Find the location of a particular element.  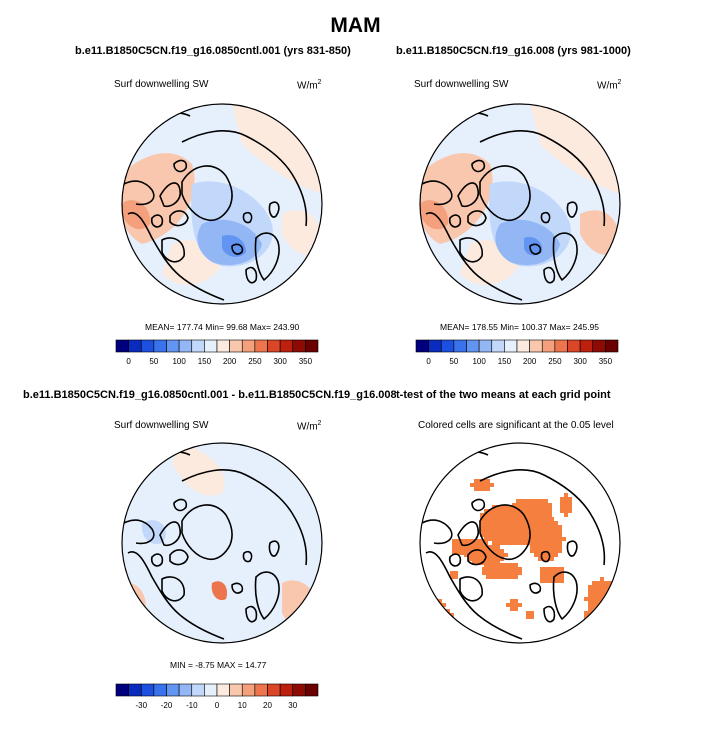

panel-2-colorbar: 0 50 100 150 200 250 300 350 is located at coordinates (517, 352).